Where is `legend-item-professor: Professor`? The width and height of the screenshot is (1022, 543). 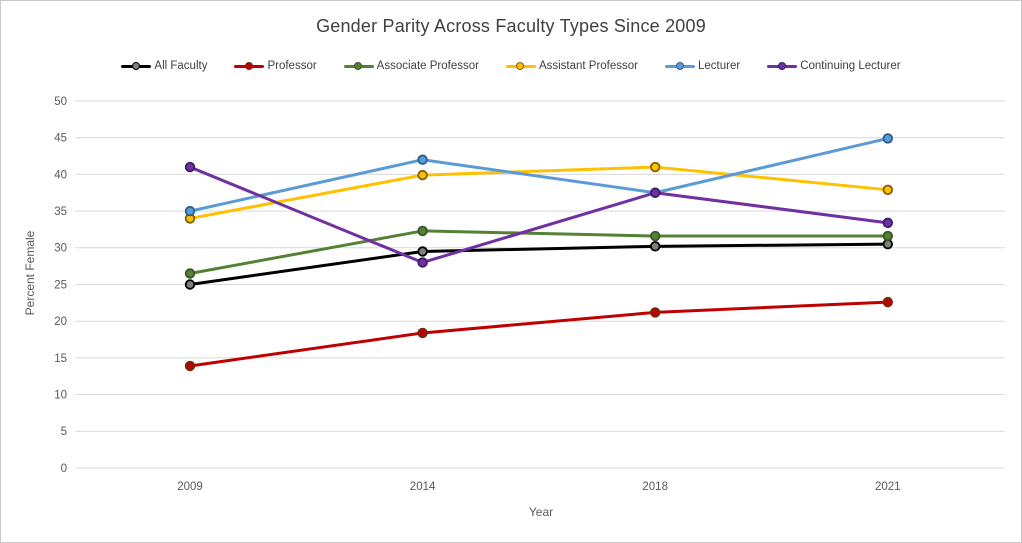
legend-item-professor: Professor is located at coordinates (275, 66).